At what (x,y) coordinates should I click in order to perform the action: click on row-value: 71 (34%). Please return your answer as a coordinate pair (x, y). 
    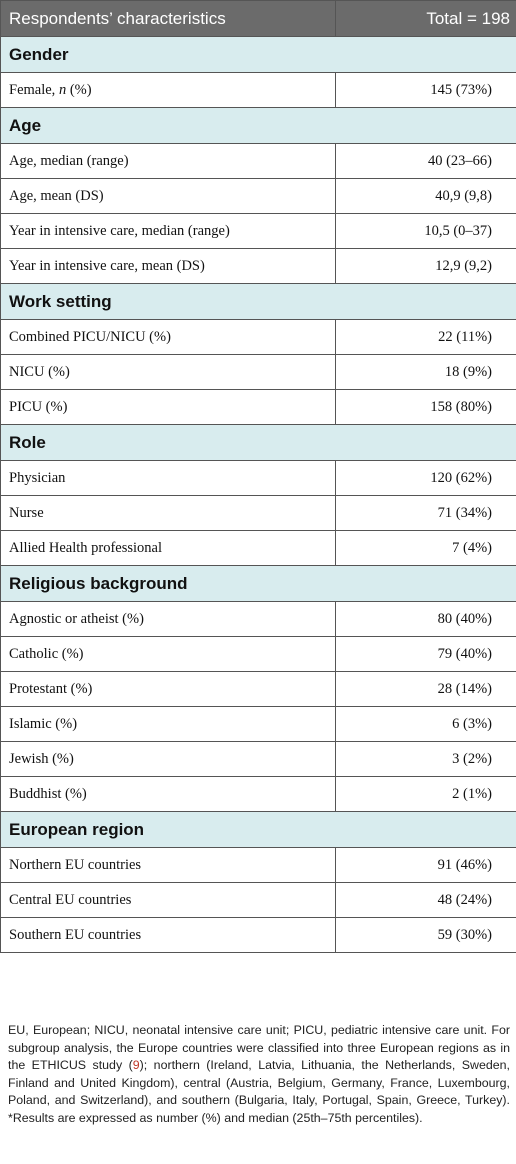
    Looking at the image, I should click on (425, 513).